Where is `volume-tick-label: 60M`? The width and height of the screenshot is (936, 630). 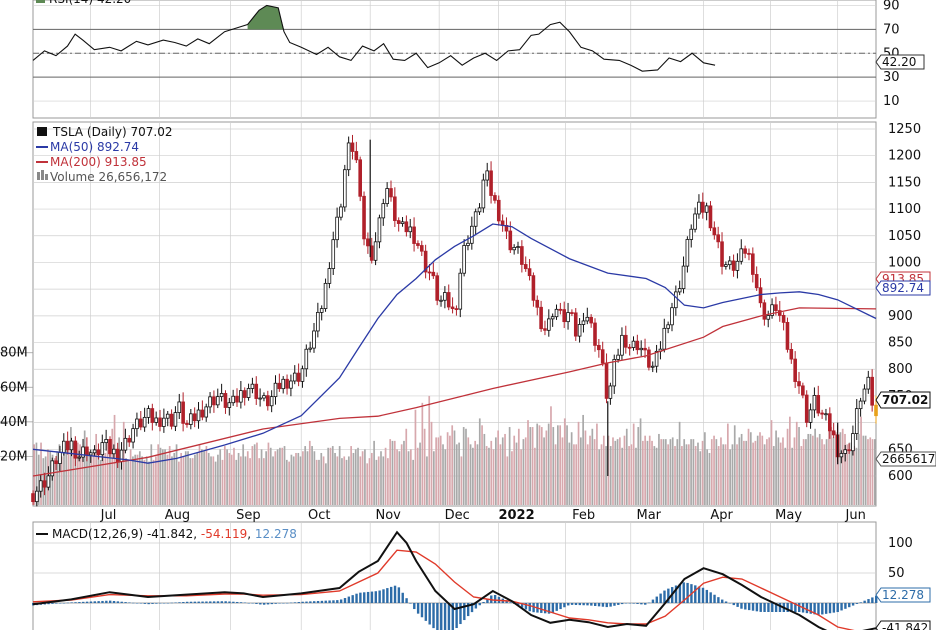 volume-tick-label: 60M is located at coordinates (14, 387).